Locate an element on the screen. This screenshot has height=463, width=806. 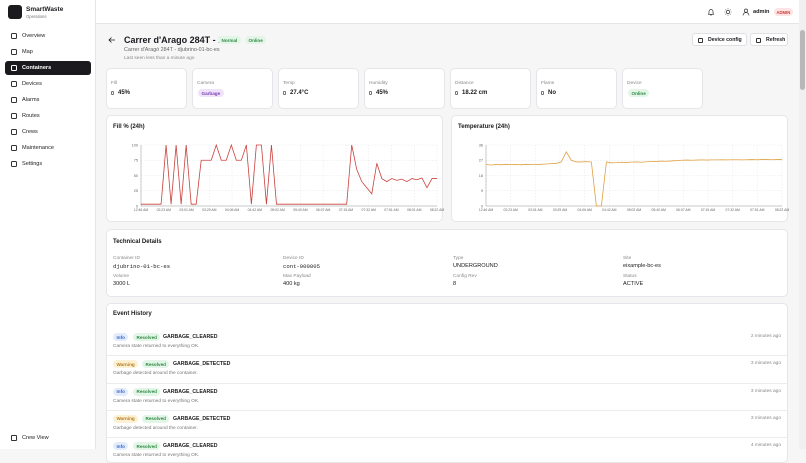
nav-label: Overview is located at coordinates (34, 35).